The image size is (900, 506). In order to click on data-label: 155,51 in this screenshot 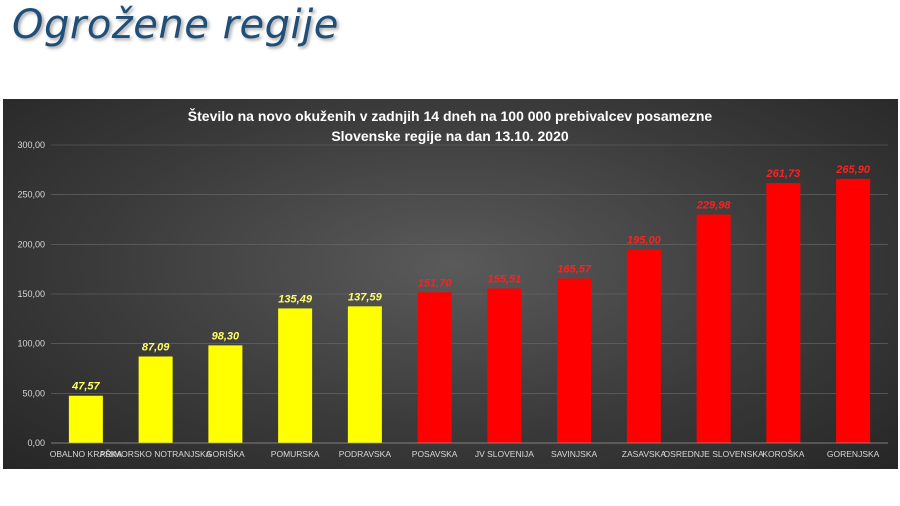, I will do `click(505, 280)`.